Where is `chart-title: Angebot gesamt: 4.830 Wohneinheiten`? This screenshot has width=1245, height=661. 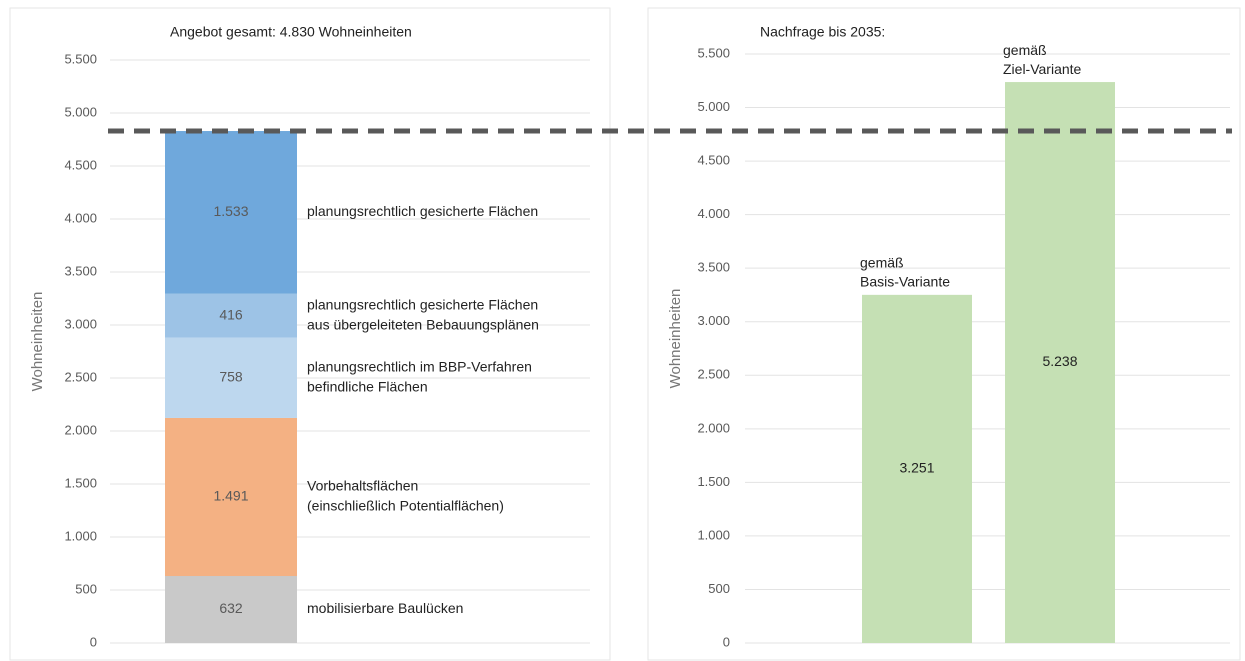 chart-title: Angebot gesamt: 4.830 Wohneinheiten is located at coordinates (291, 32).